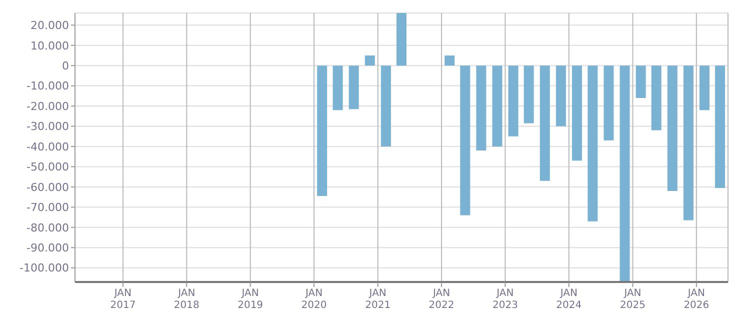 The height and width of the screenshot is (313, 751). What do you see at coordinates (47, 227) in the screenshot?
I see `y-tick-label: -80.000` at bounding box center [47, 227].